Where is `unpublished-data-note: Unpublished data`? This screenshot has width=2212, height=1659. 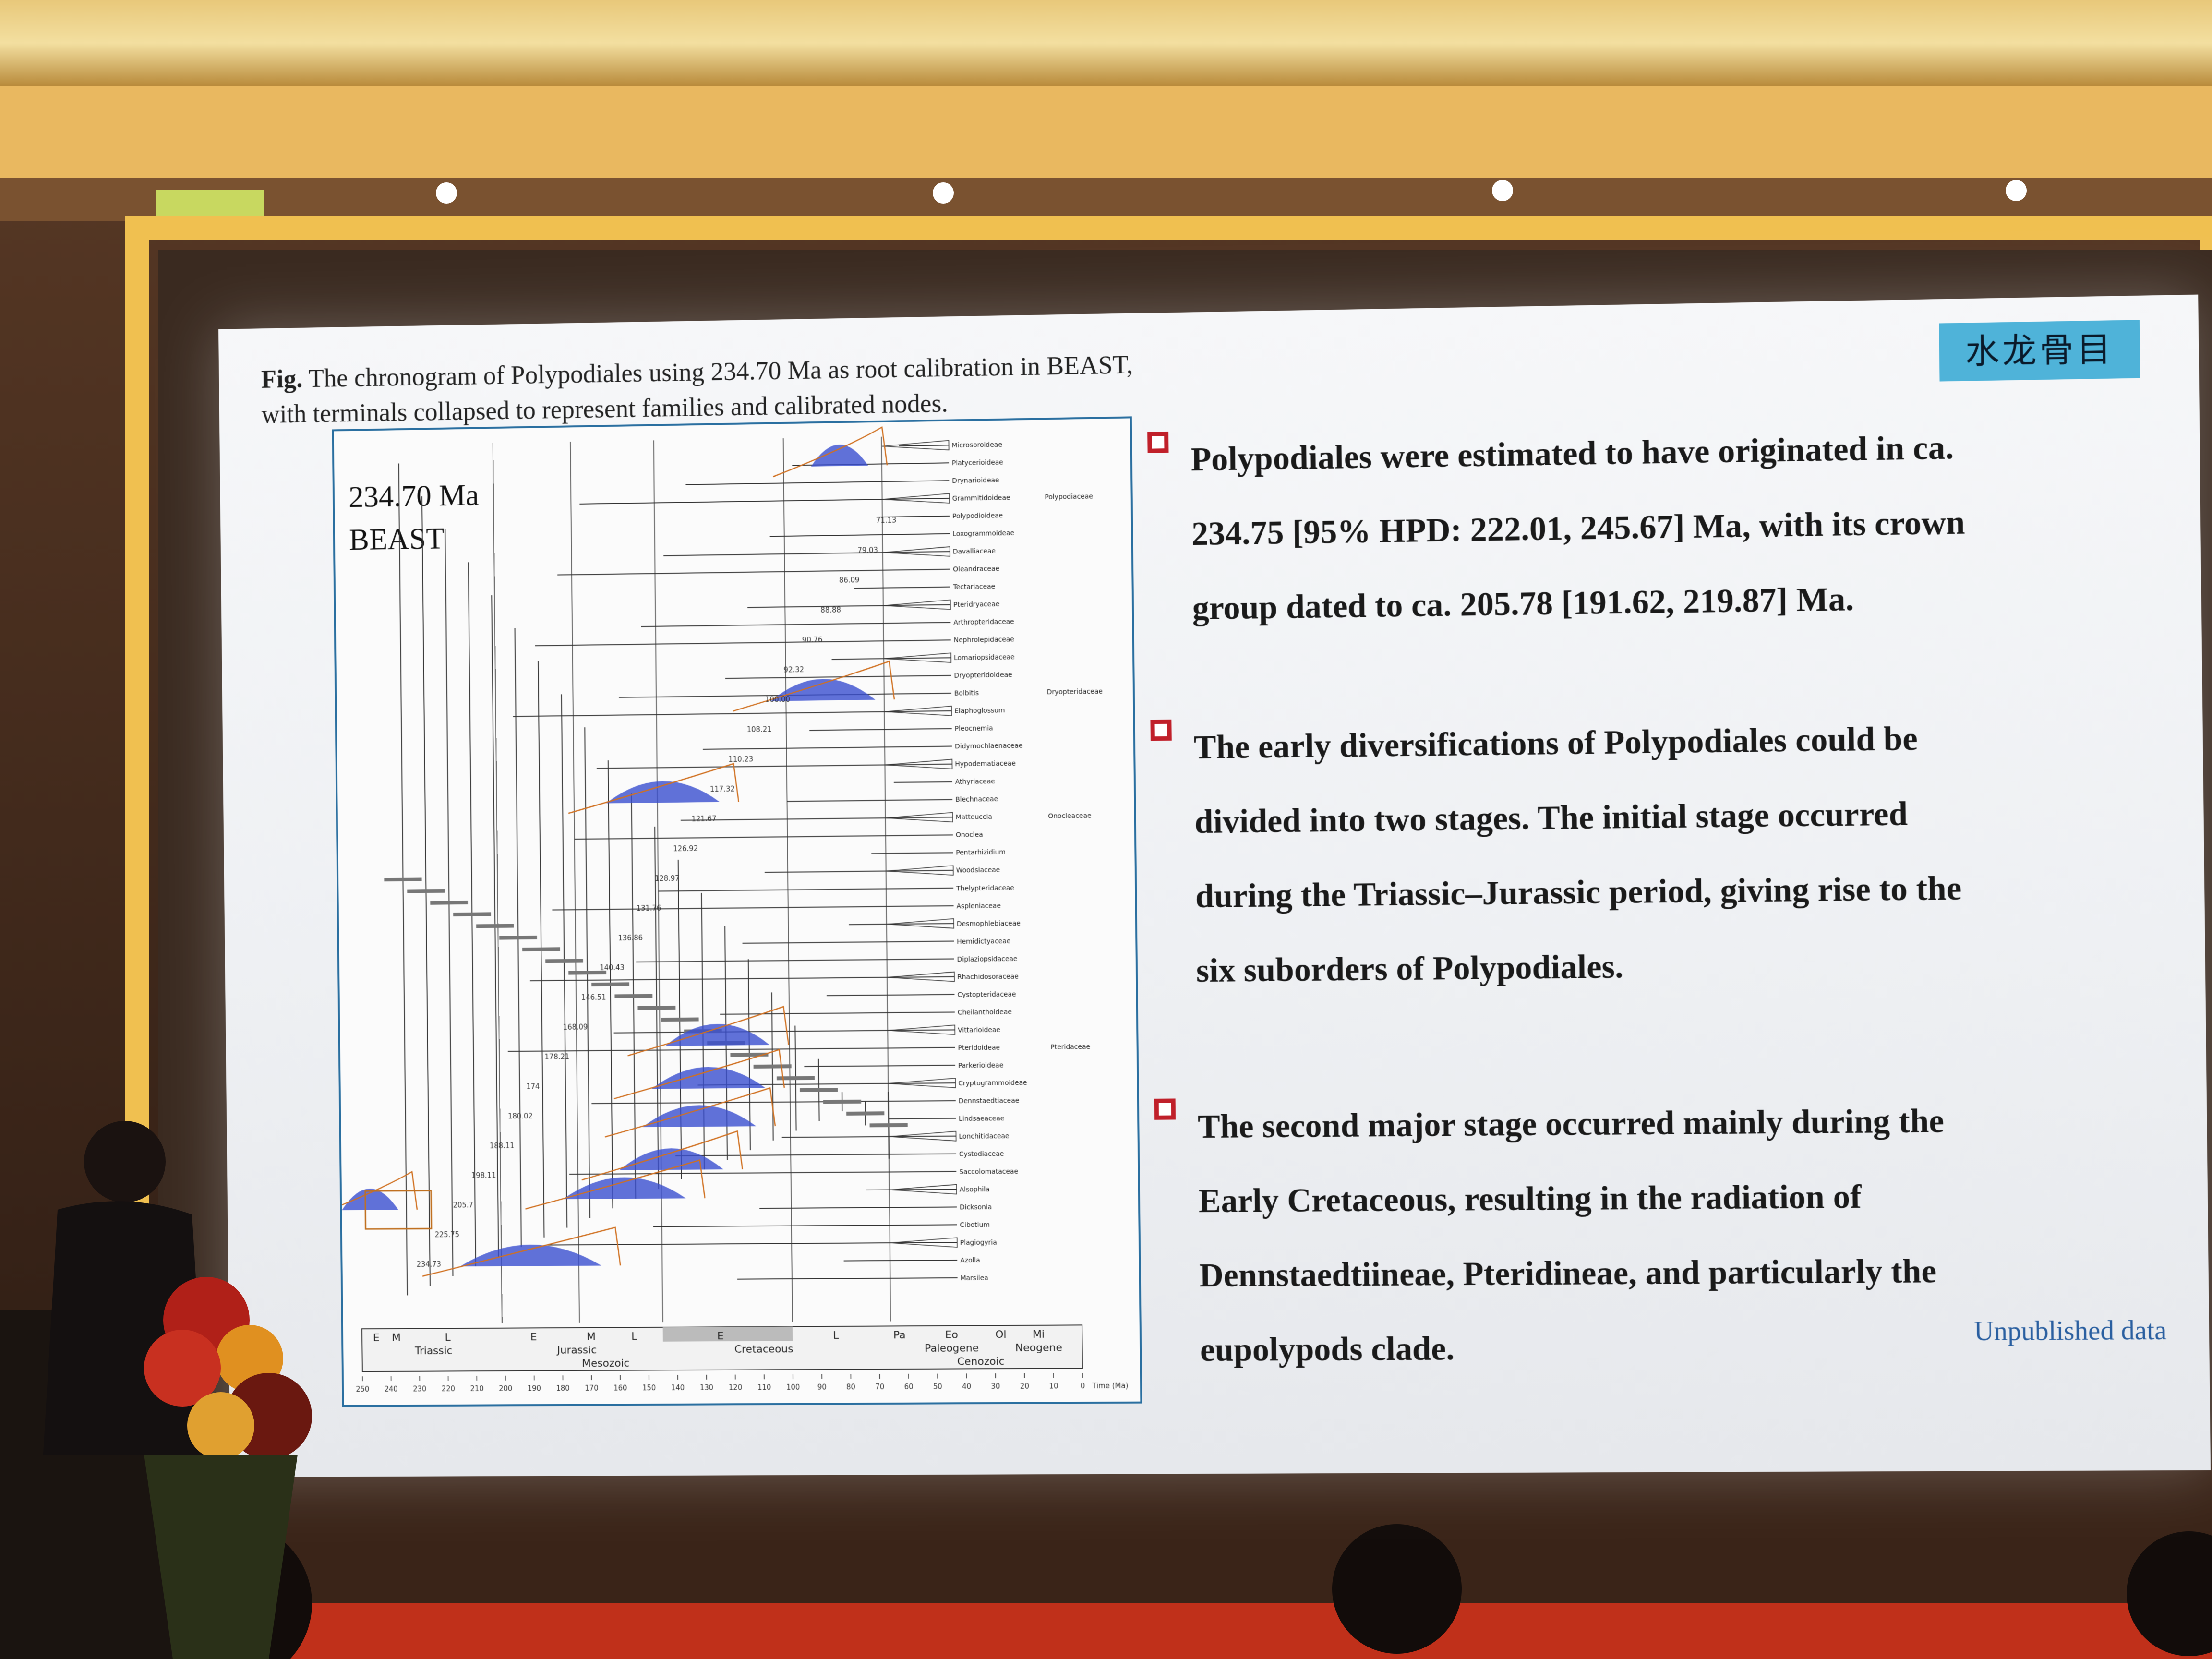 unpublished-data-note: Unpublished data is located at coordinates (2070, 1331).